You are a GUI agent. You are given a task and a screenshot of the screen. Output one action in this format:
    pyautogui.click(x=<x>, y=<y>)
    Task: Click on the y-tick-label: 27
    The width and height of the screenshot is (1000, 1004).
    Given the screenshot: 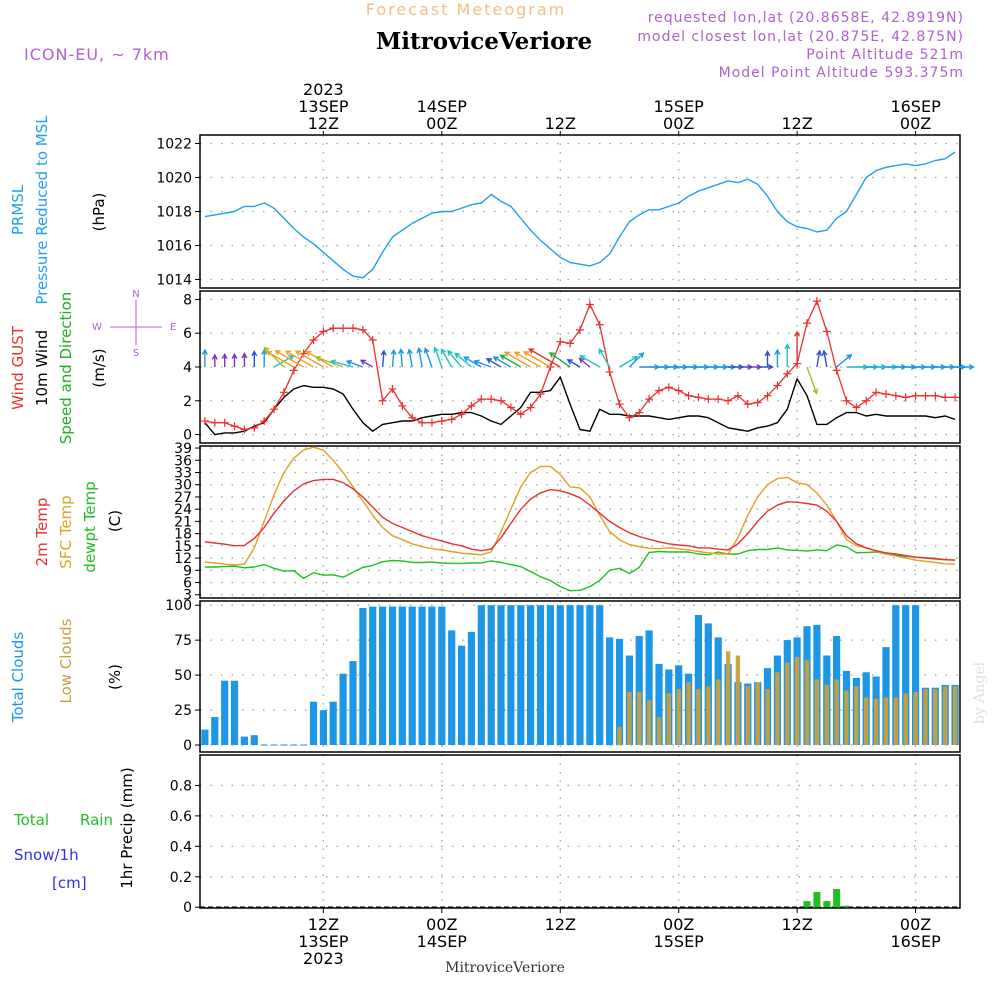 What is the action you would take?
    pyautogui.click(x=183, y=498)
    